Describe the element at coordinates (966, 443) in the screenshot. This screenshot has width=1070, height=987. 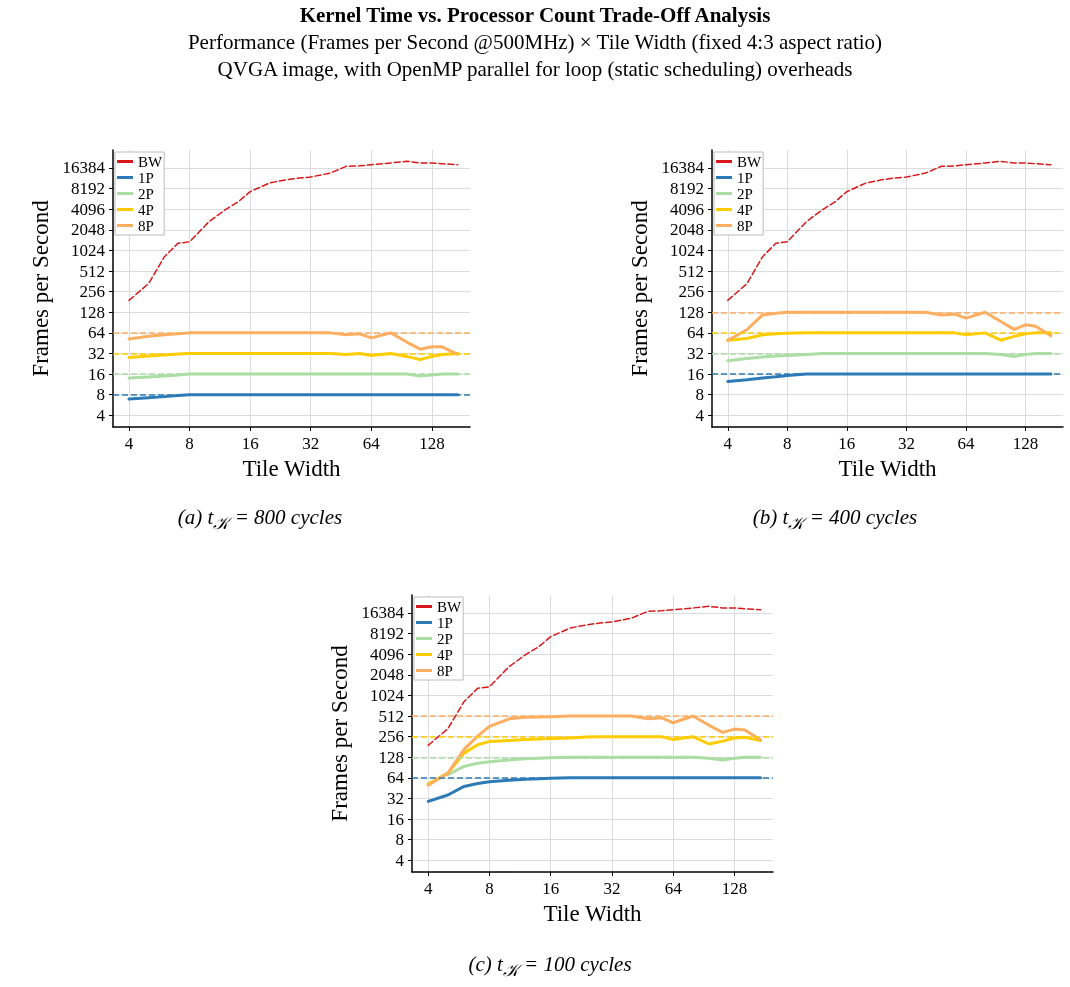
I see `x-tick-label: 64` at that location.